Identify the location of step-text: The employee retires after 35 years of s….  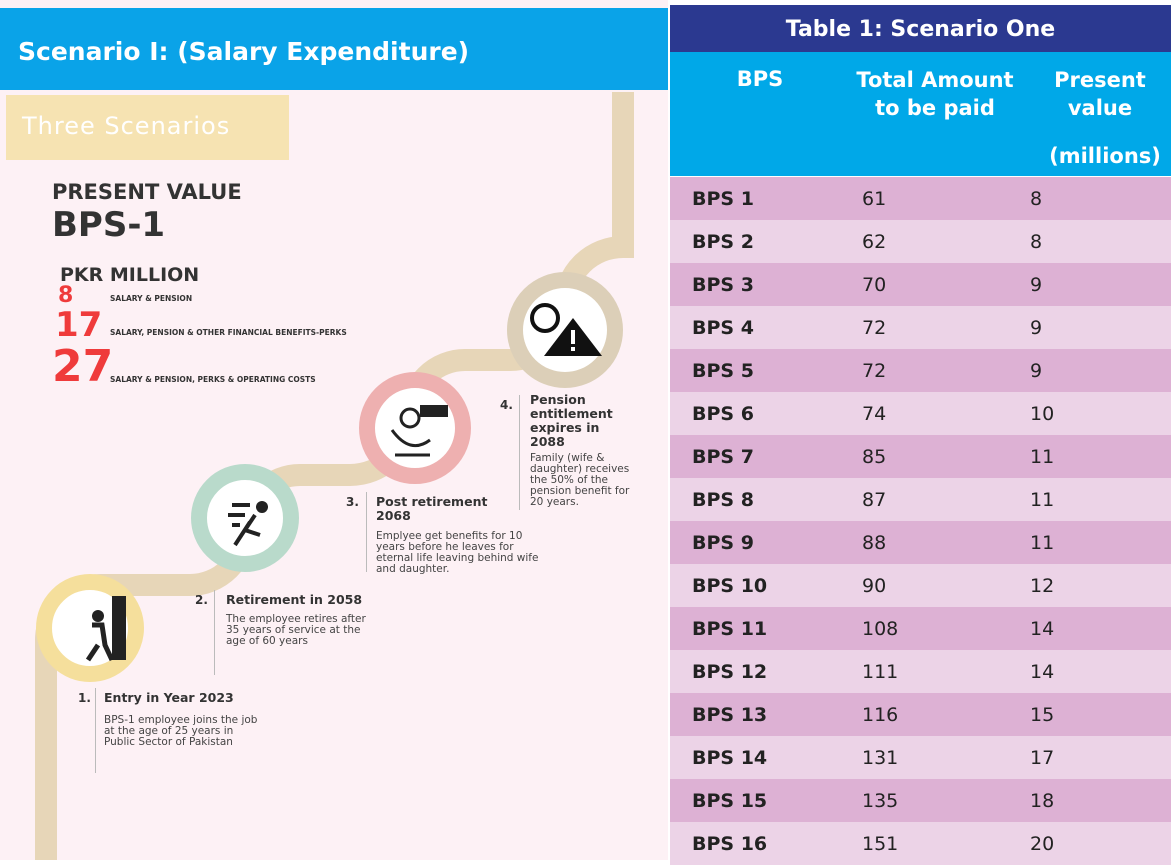
(296, 630).